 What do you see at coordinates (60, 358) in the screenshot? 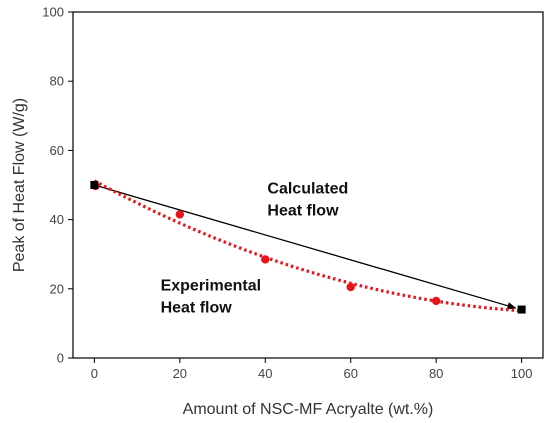
I see `y-tick-label: 0` at bounding box center [60, 358].